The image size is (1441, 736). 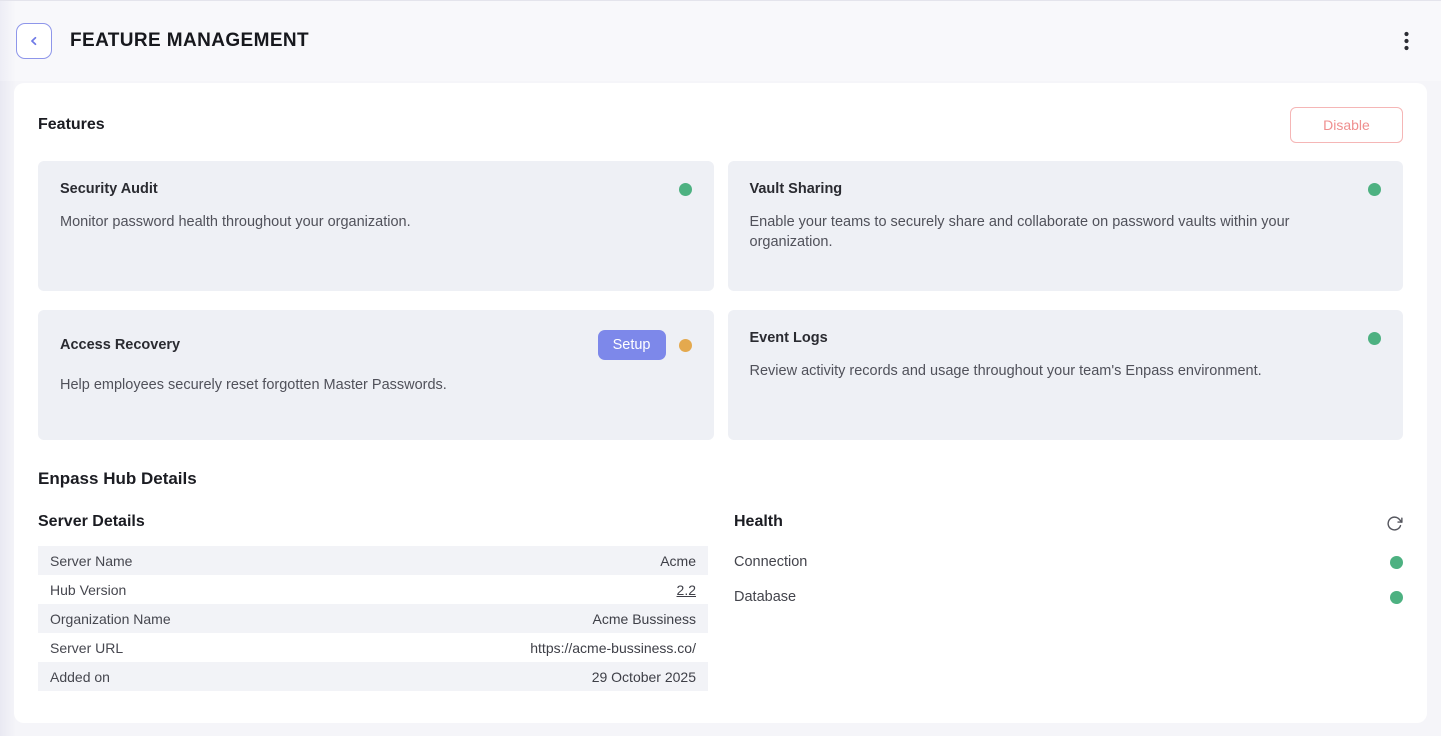 I want to click on row-value: Acme, so click(x=678, y=560).